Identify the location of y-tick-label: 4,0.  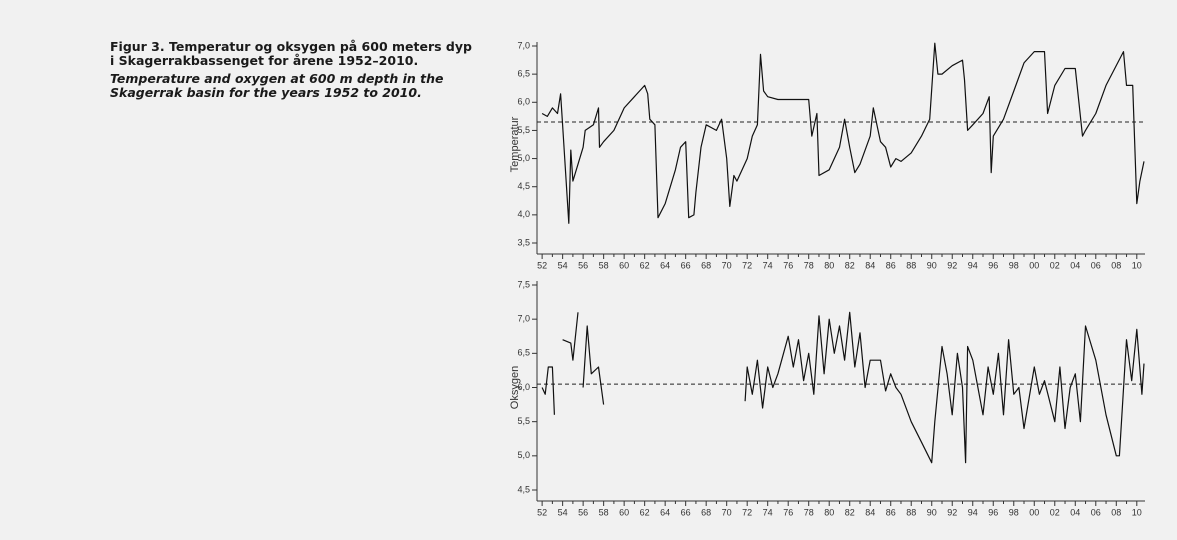
(523, 214).